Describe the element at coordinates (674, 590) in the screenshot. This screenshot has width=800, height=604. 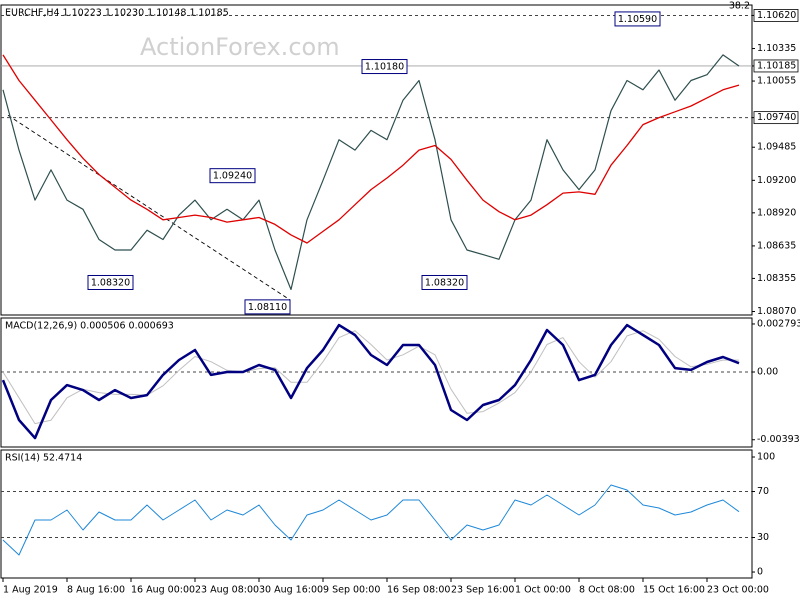
I see `x-tick-label: 15 Oct 16:00` at that location.